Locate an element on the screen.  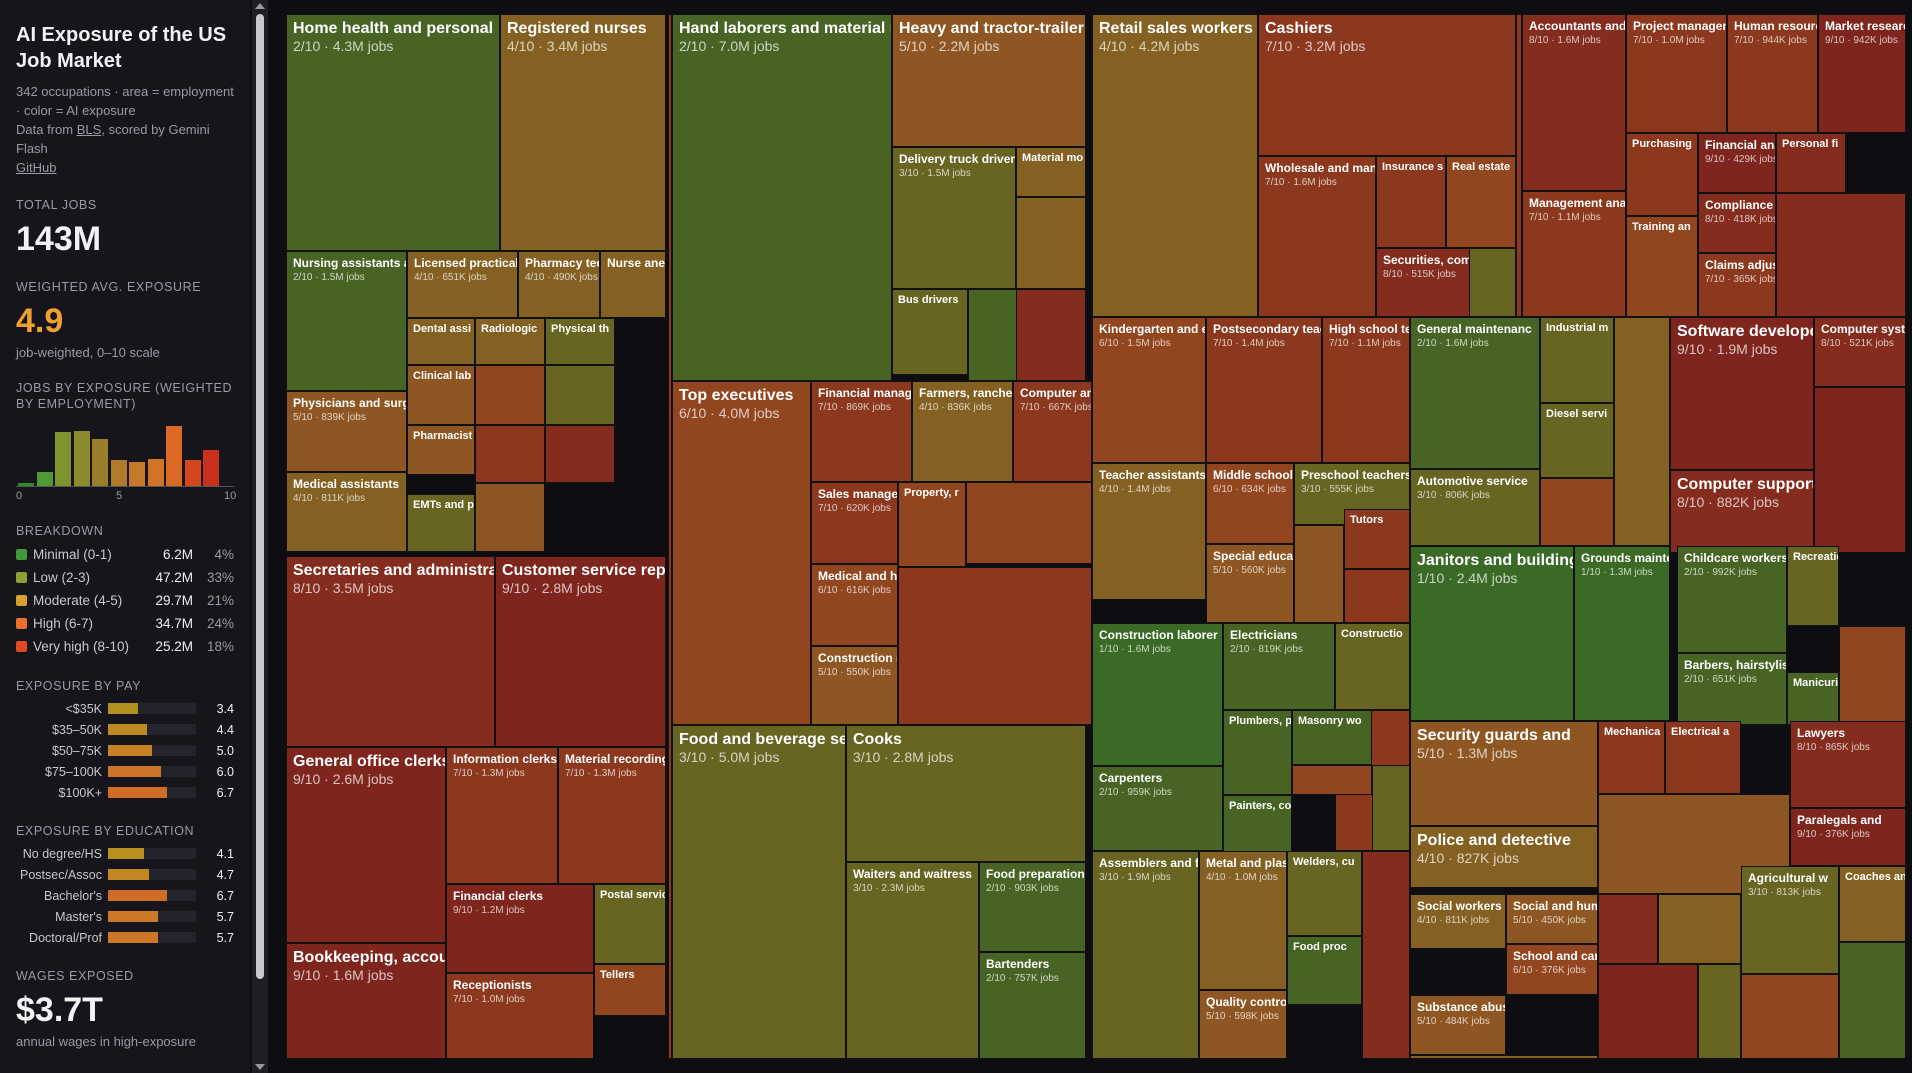
treemap-tile: Bus drivers is located at coordinates (930, 332).